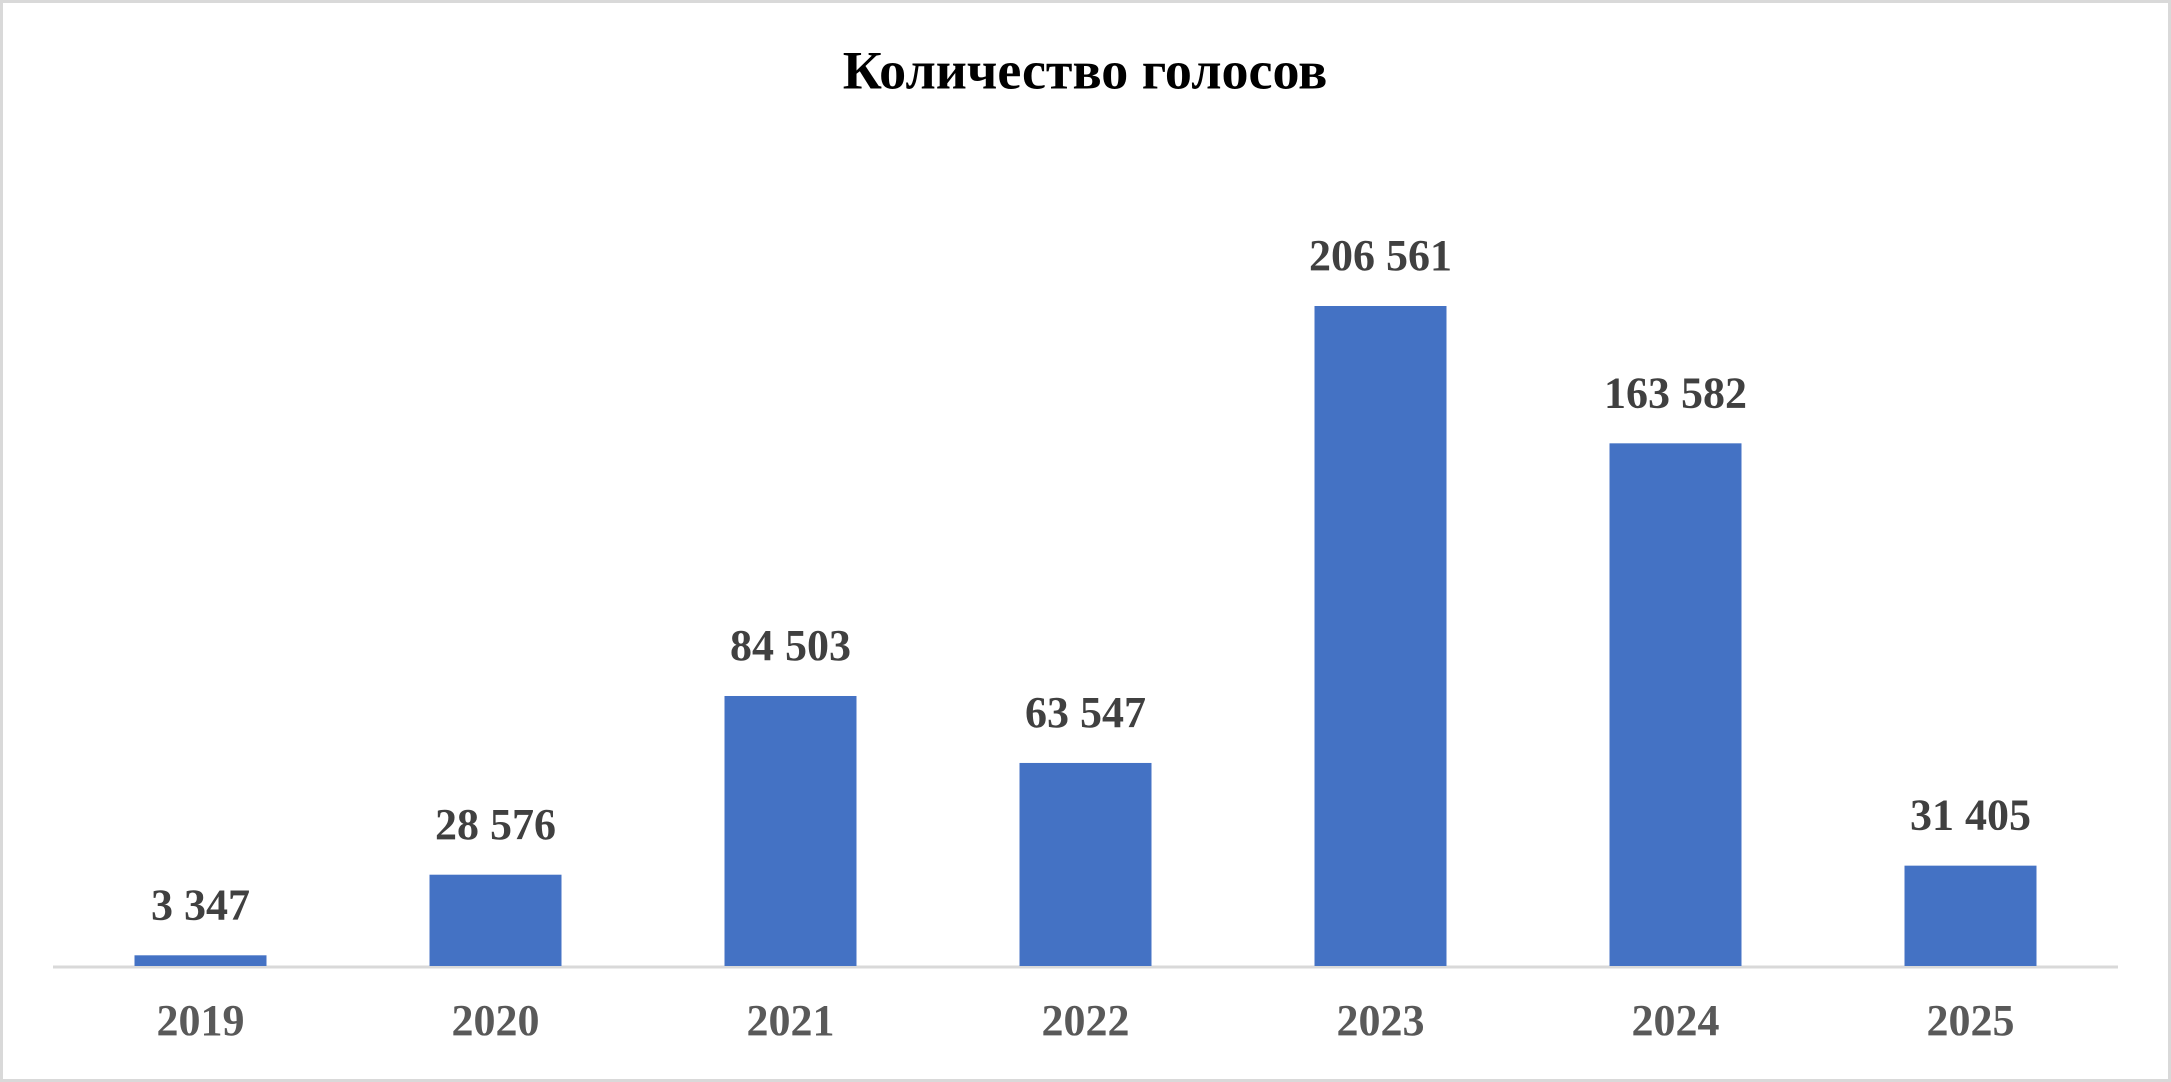 This screenshot has height=1082, width=2171. Describe the element at coordinates (496, 1020) in the screenshot. I see `x-tick-label: 2020` at that location.